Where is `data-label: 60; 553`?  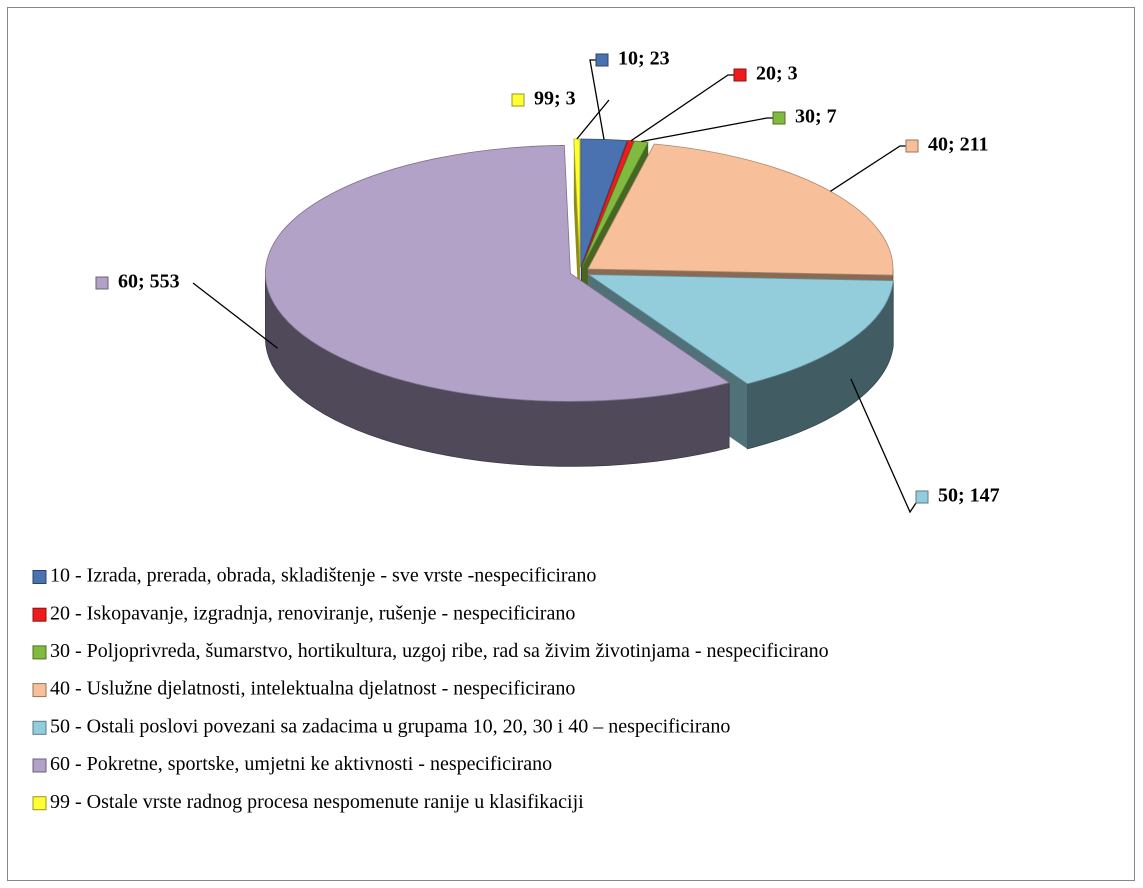
data-label: 60; 553 is located at coordinates (149, 282).